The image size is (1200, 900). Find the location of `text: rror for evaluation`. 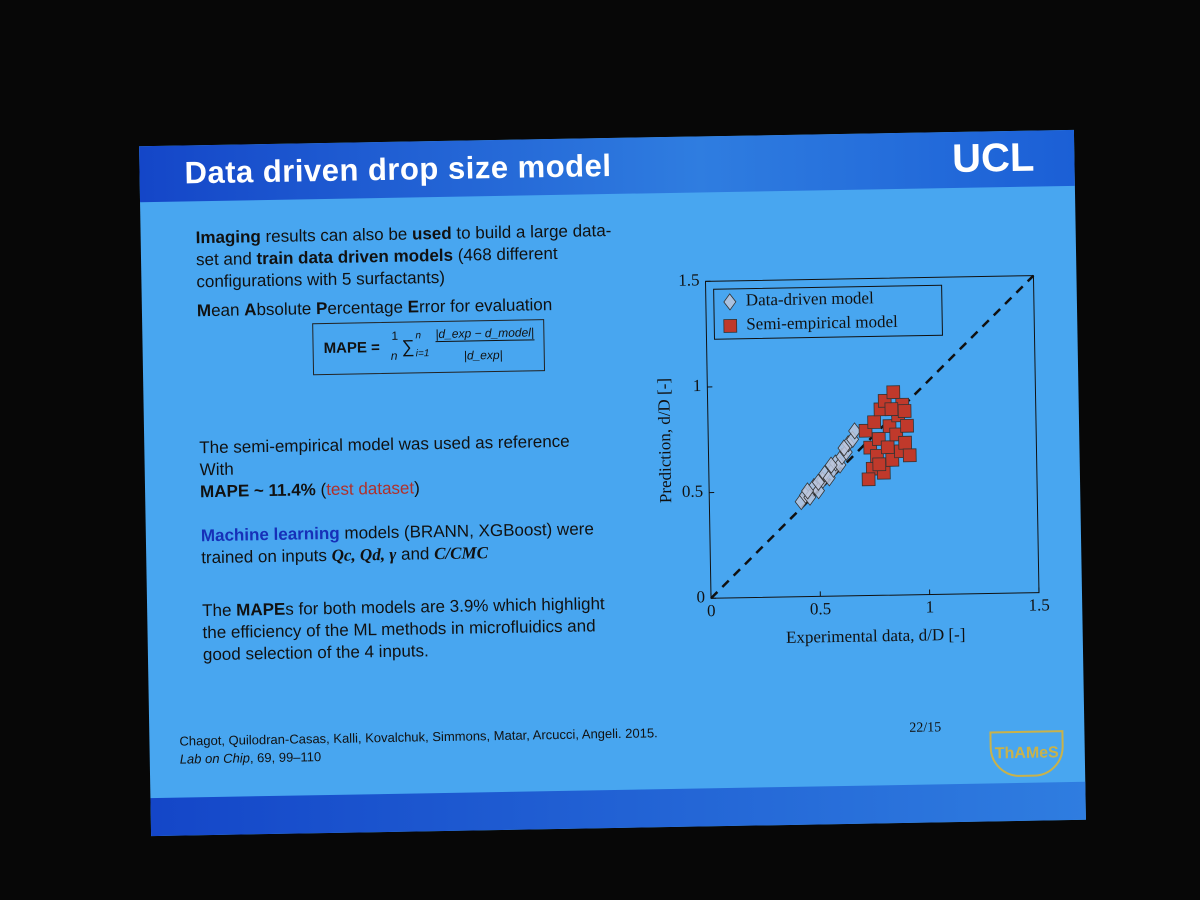

text: rror for evaluation is located at coordinates (485, 306).